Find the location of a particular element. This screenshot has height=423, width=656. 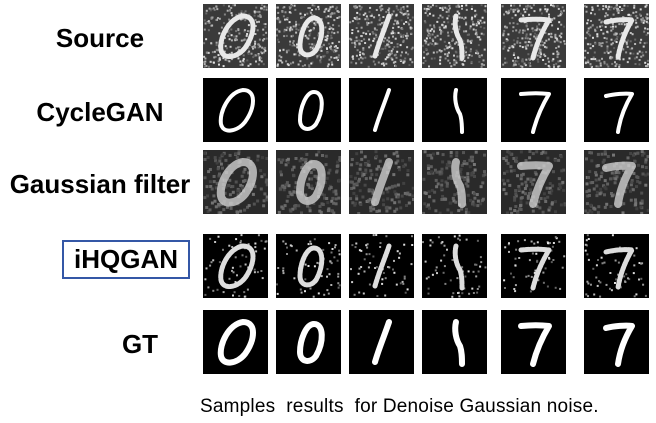

ihqgan-highlight-box: iHQGAN is located at coordinates (126, 259).